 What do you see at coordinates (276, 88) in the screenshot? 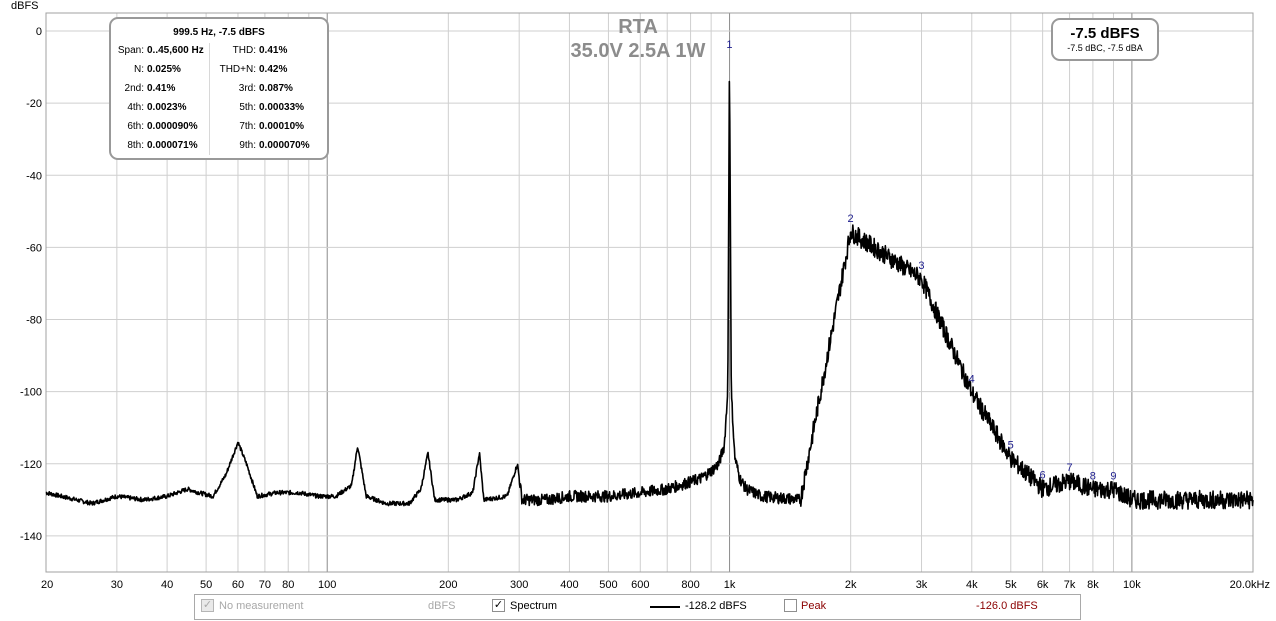
I see `stats-value: 0.087%` at bounding box center [276, 88].